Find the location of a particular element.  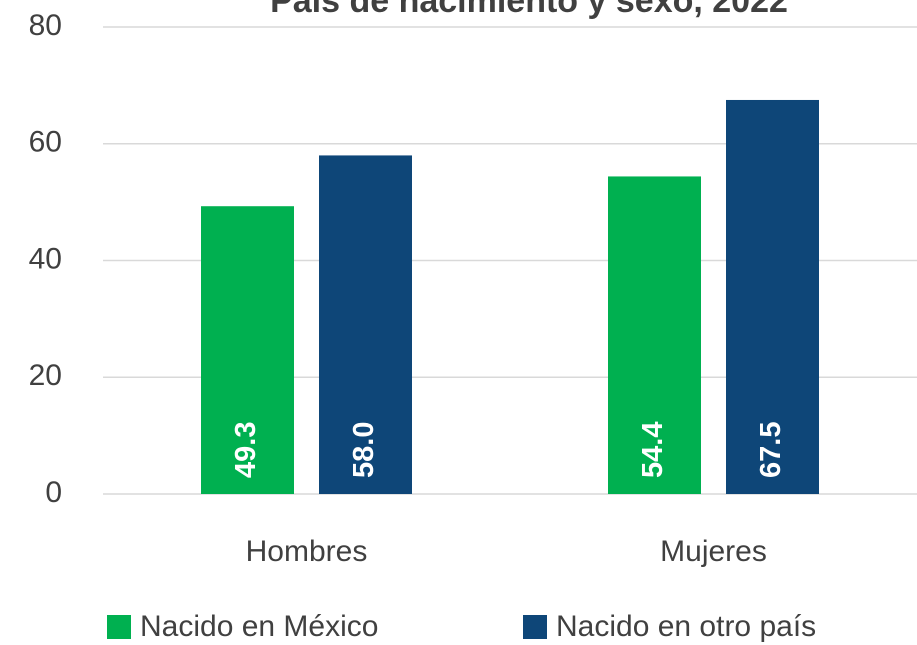

x-tick-label: Mujeres is located at coordinates (713, 551).